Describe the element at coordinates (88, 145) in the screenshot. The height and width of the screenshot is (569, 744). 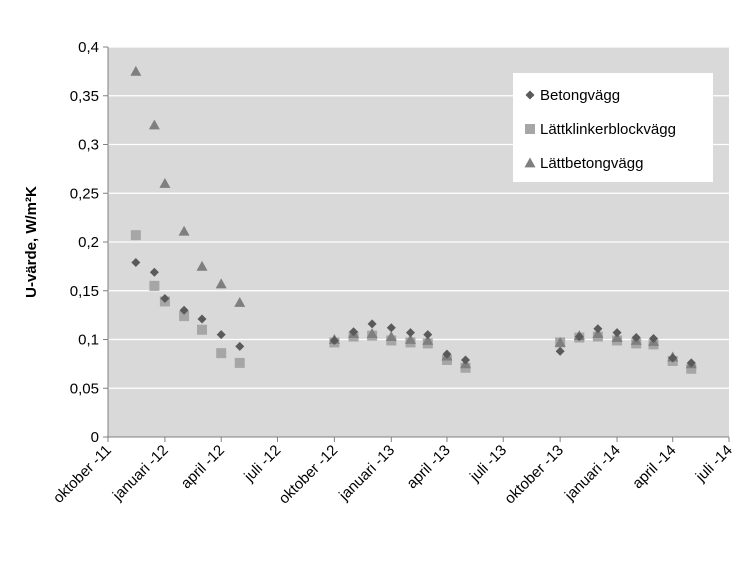
I see `y-tick-label: 0,3` at that location.